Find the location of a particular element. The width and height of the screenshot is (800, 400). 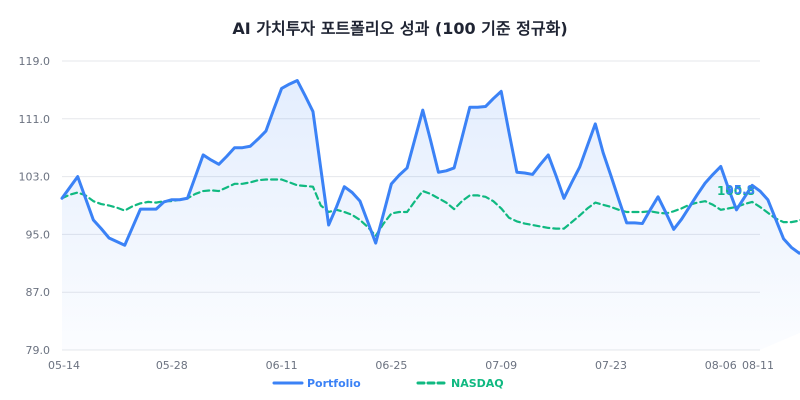

legend: Portfolio NASDAQ is located at coordinates (388, 383).